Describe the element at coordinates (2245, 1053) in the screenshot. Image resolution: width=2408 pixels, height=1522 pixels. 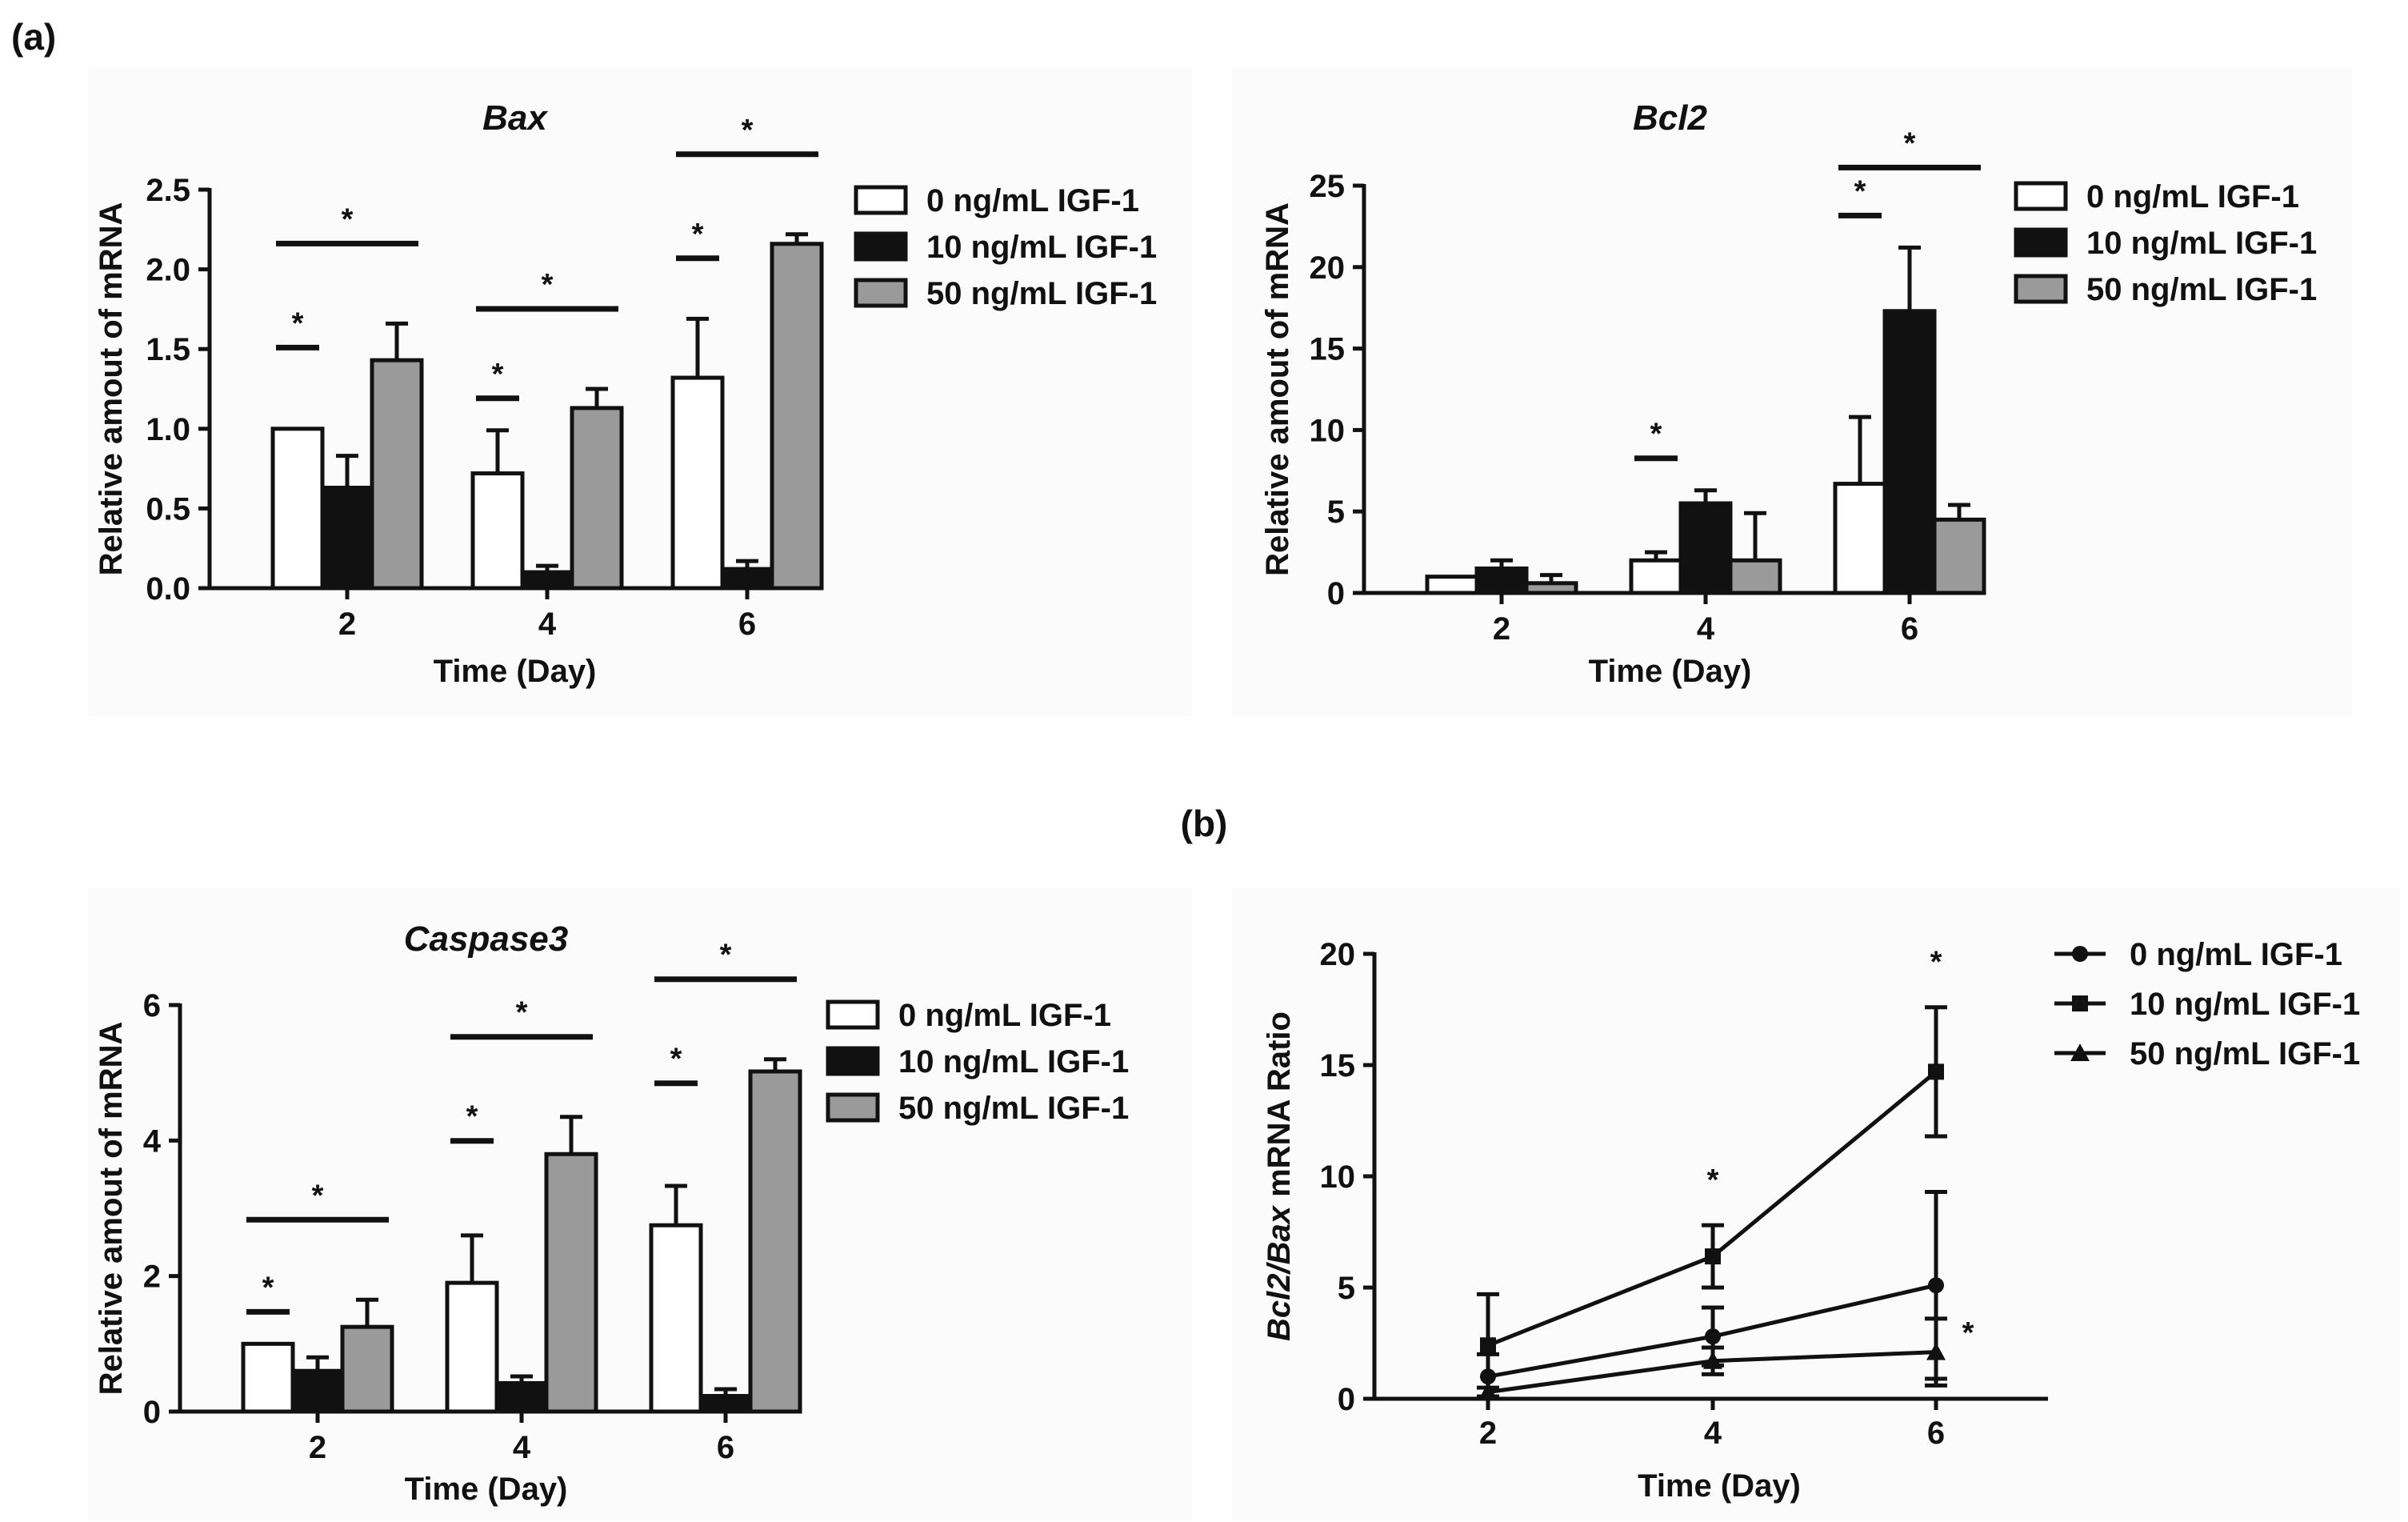
I see `ratio-legend-label: 50 ng/mL IGF-1` at that location.